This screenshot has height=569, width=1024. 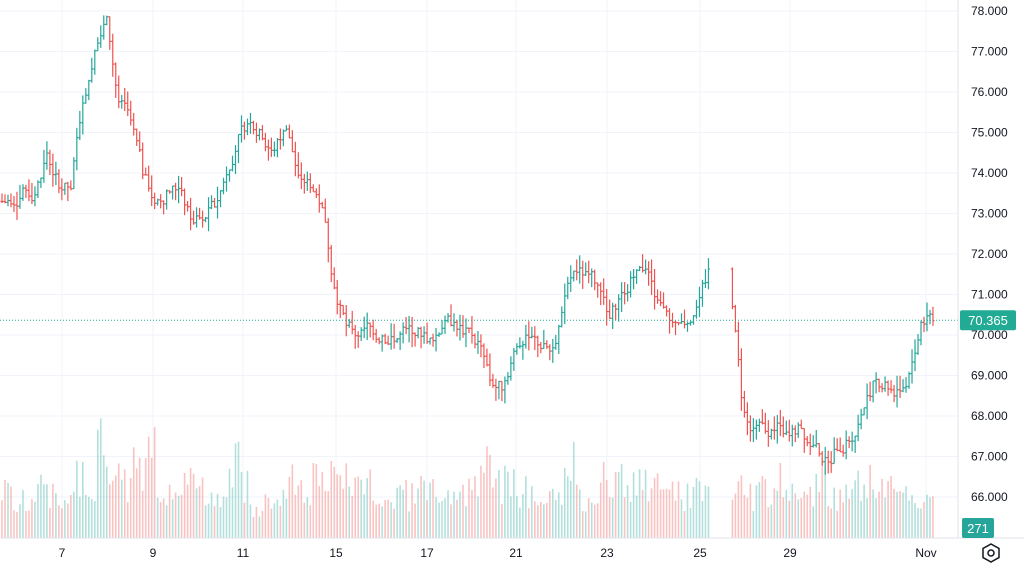 I want to click on last-price-label: 70.365, so click(x=988, y=320).